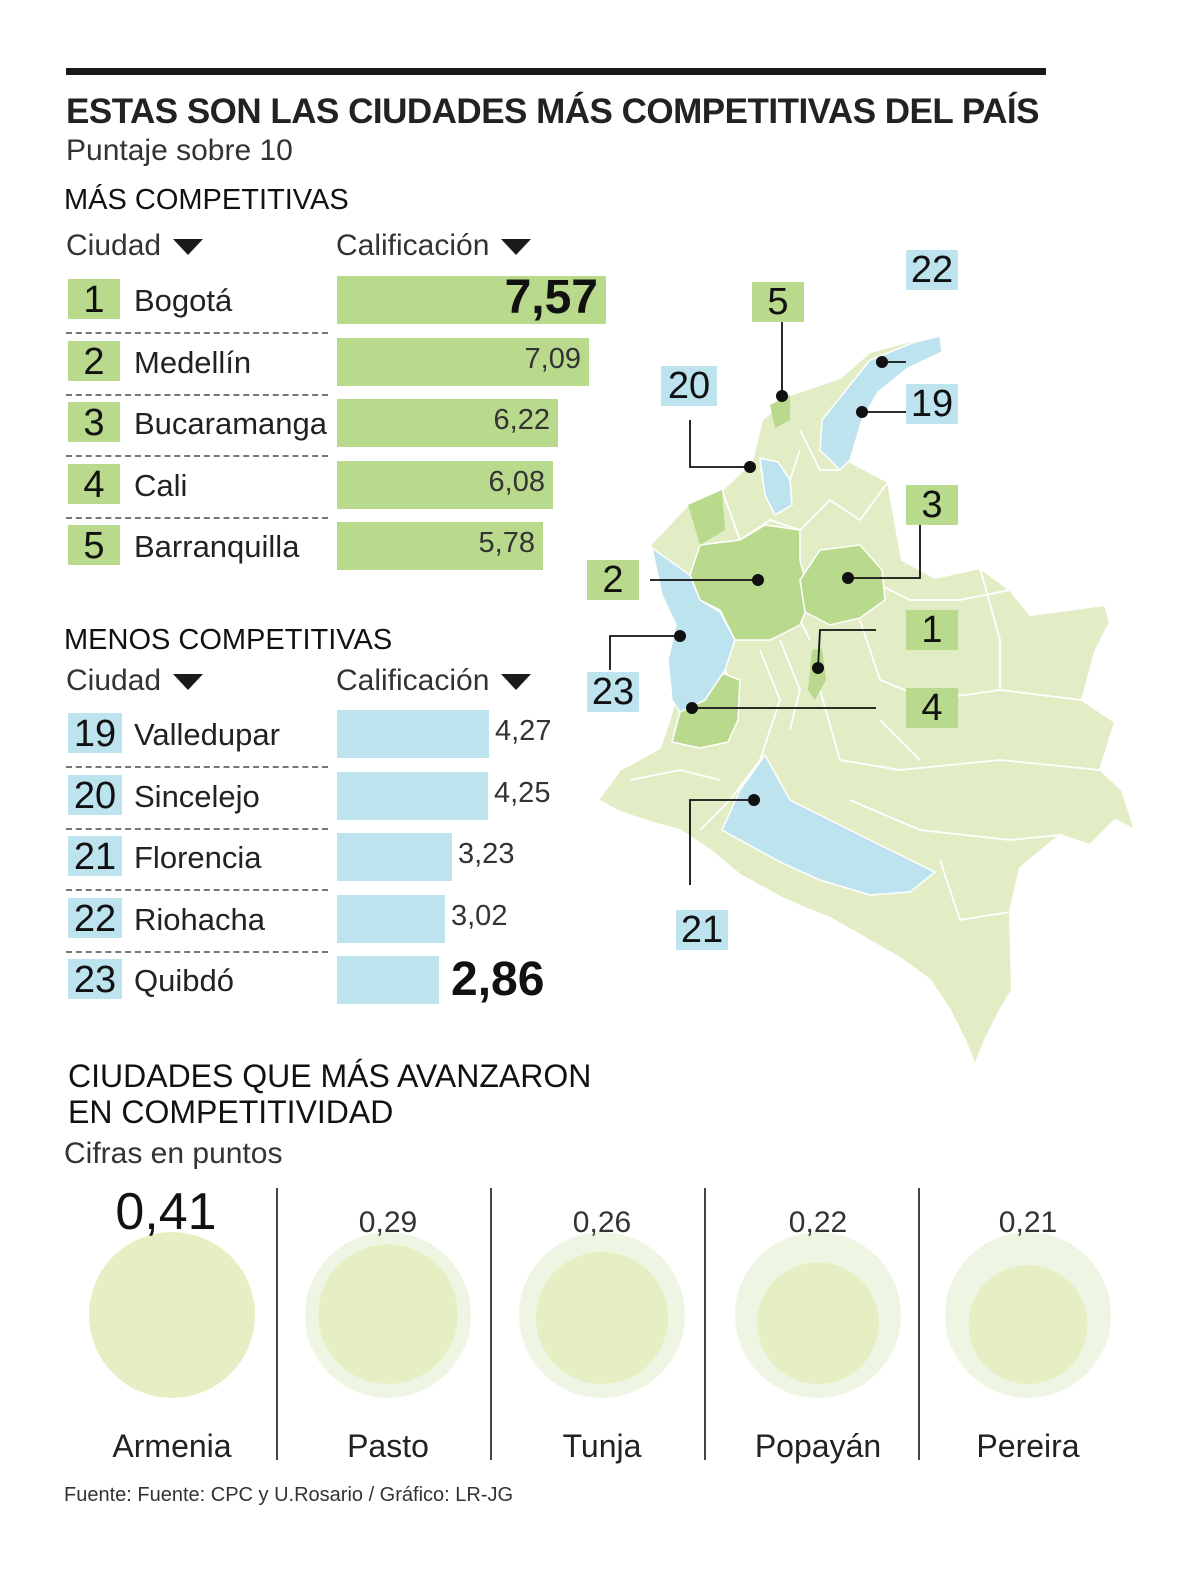  Describe the element at coordinates (114, 245) in the screenshot. I see `top-col-city-label: Ciudad` at that location.